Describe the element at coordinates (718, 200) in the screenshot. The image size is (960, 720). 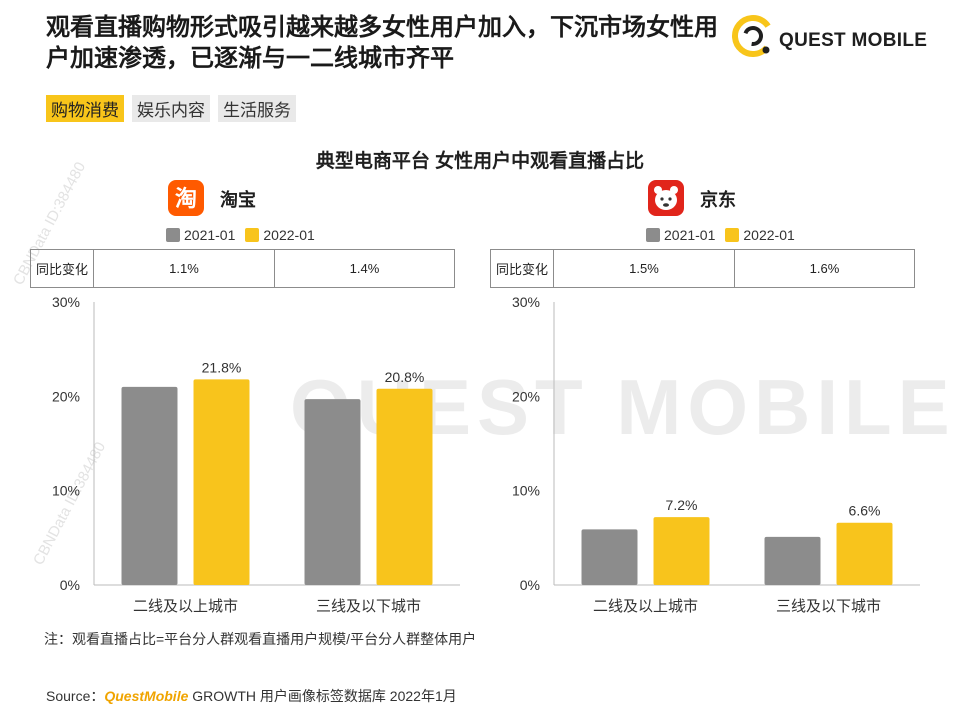
I see `platform-name: 京东` at that location.